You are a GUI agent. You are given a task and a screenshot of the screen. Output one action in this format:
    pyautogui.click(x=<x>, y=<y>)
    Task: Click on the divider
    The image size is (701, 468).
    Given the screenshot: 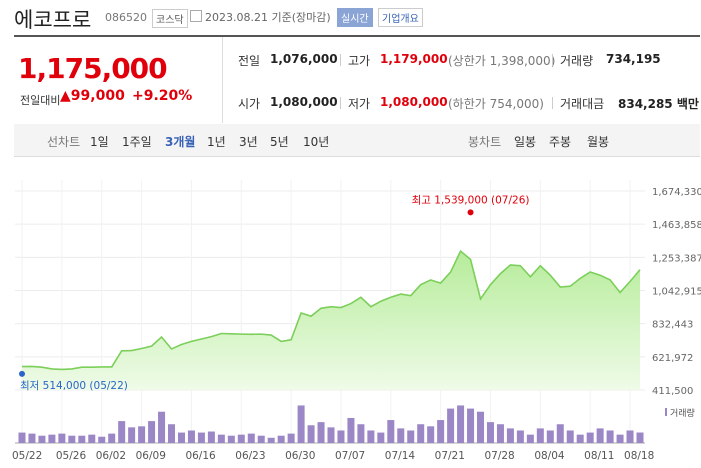 What is the action you would take?
    pyautogui.click(x=222, y=80)
    